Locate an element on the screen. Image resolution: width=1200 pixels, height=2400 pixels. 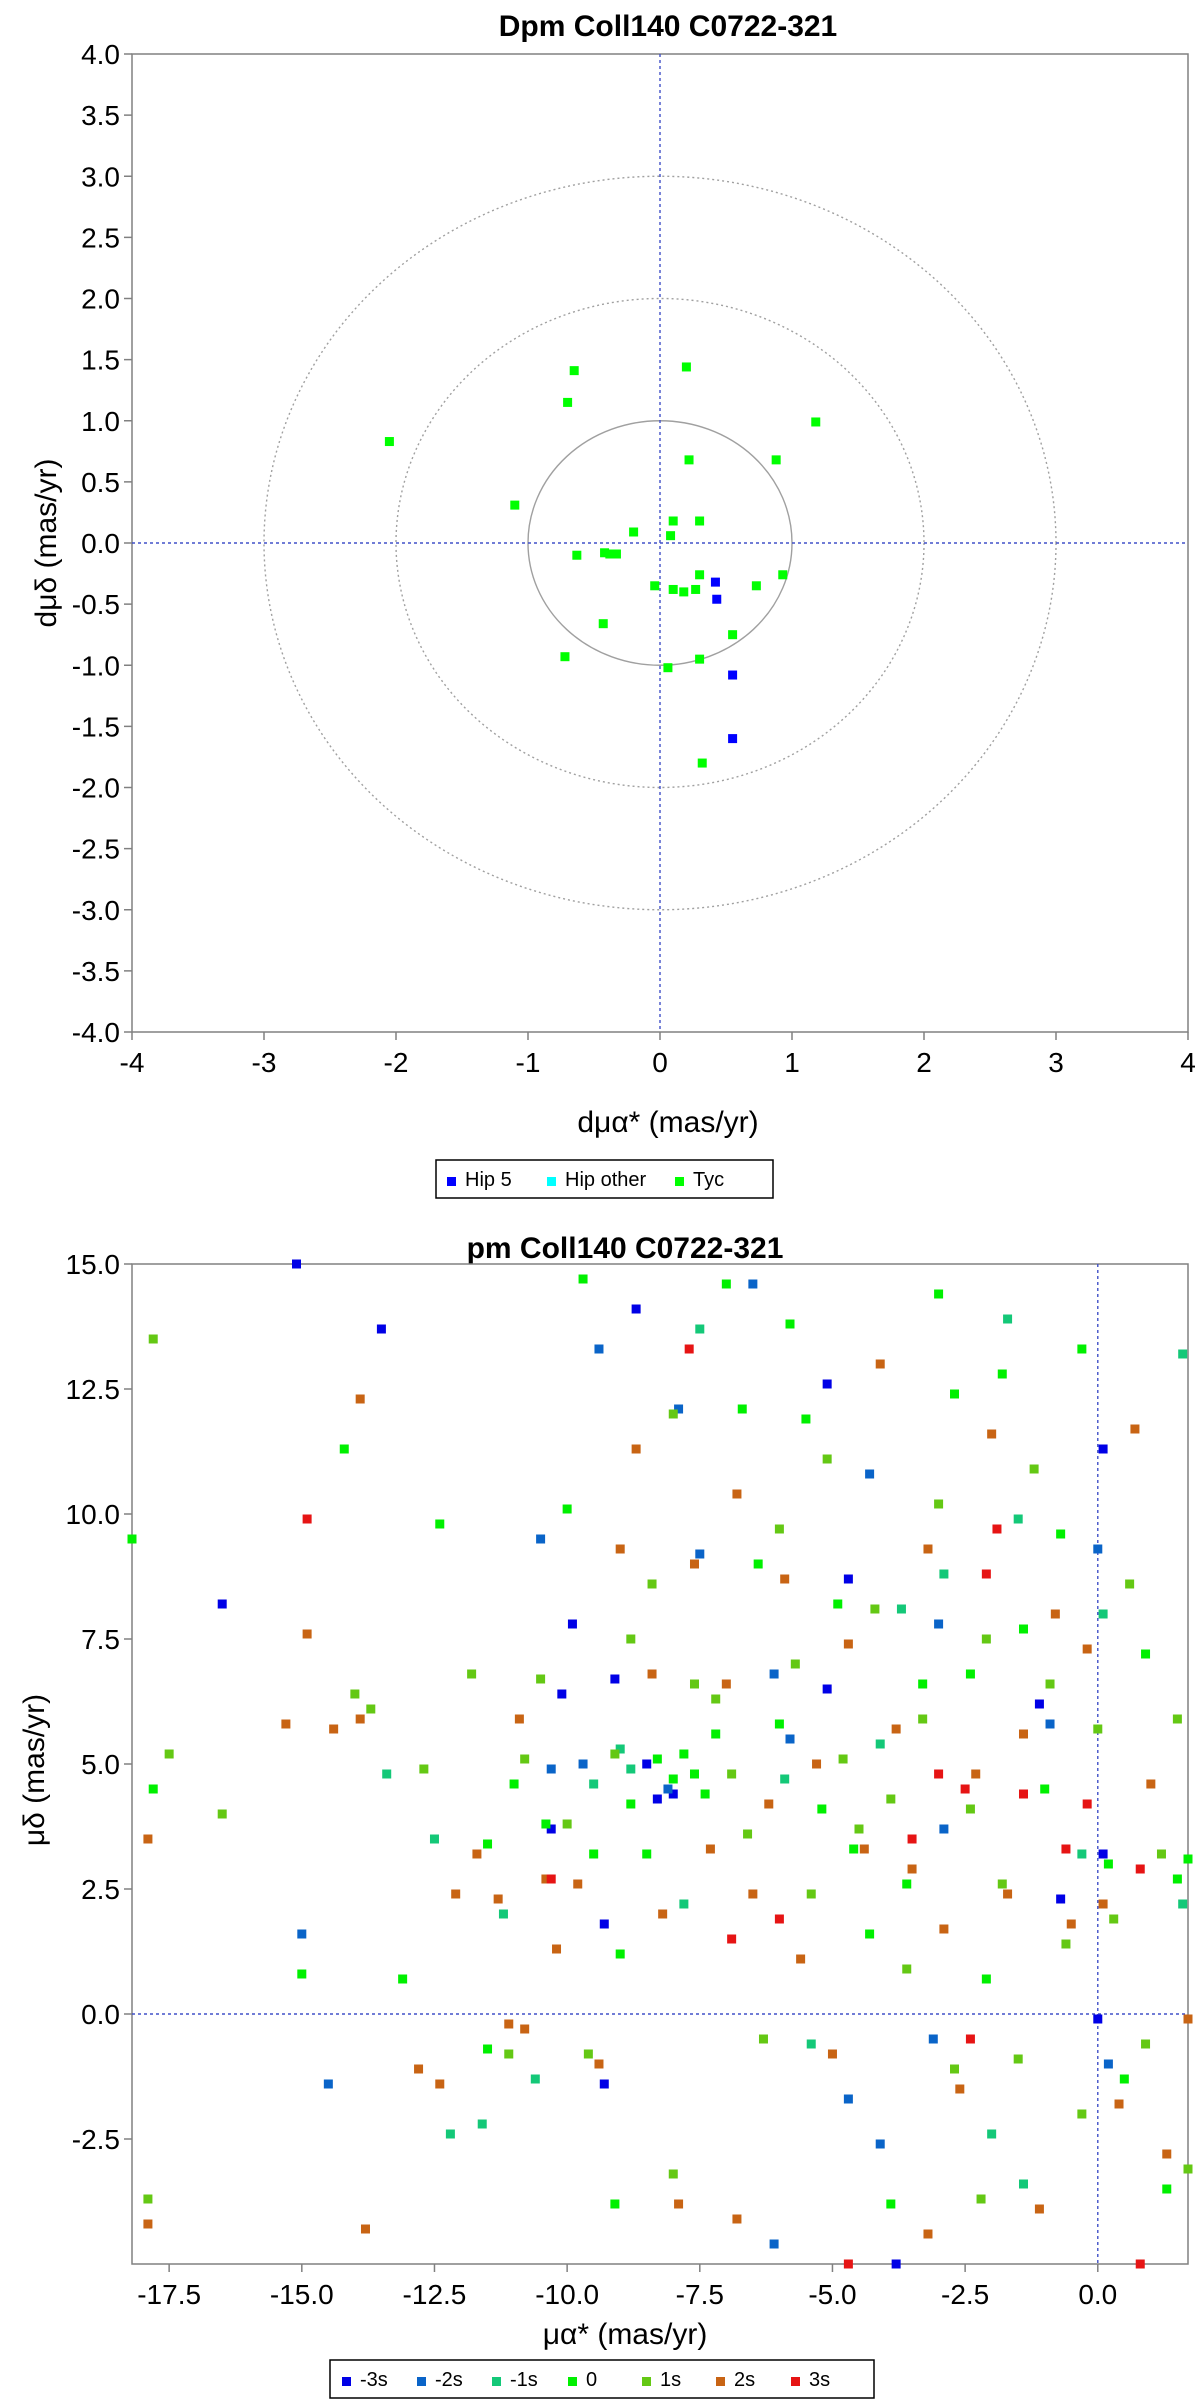
chart-title: pm Coll140 C0722-321 is located at coordinates (625, 1248).